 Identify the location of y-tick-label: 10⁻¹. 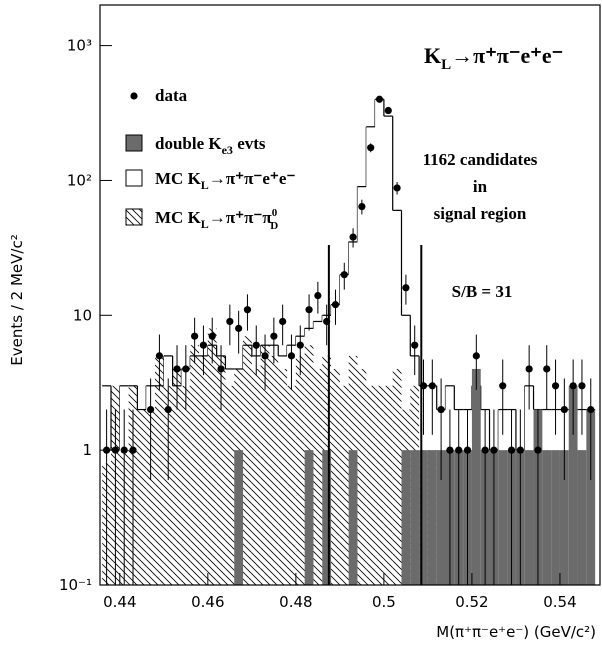
(75, 585).